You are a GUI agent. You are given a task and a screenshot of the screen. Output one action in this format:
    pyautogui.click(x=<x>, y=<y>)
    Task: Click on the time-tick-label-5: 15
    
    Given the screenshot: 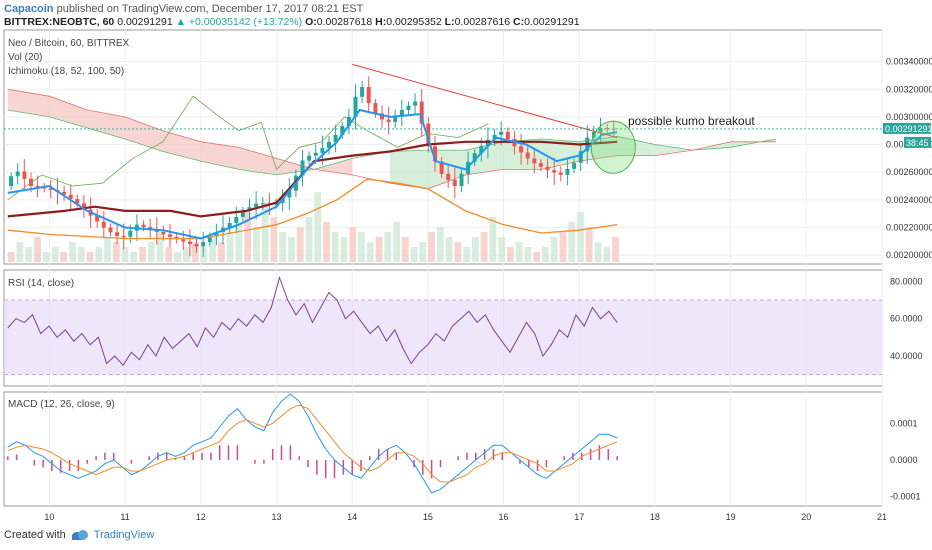 What is the action you would take?
    pyautogui.click(x=428, y=517)
    